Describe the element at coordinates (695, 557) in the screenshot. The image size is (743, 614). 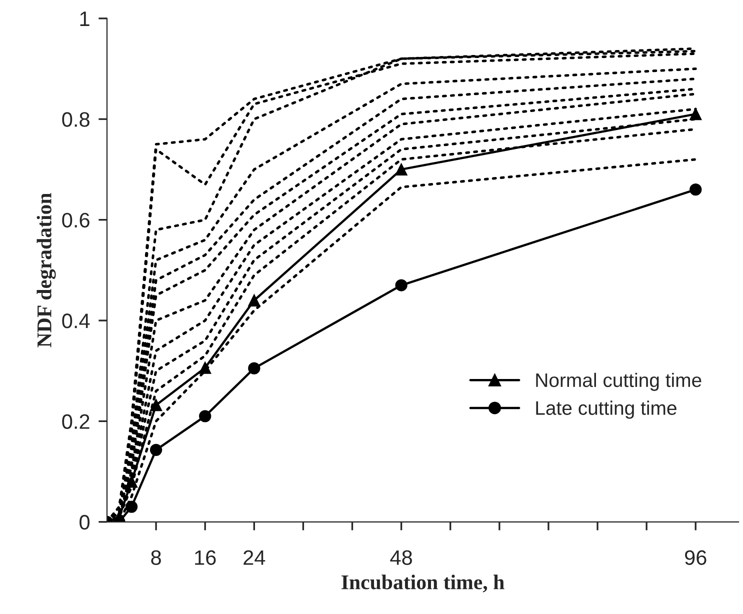
I see `x-tick-label: 96` at that location.